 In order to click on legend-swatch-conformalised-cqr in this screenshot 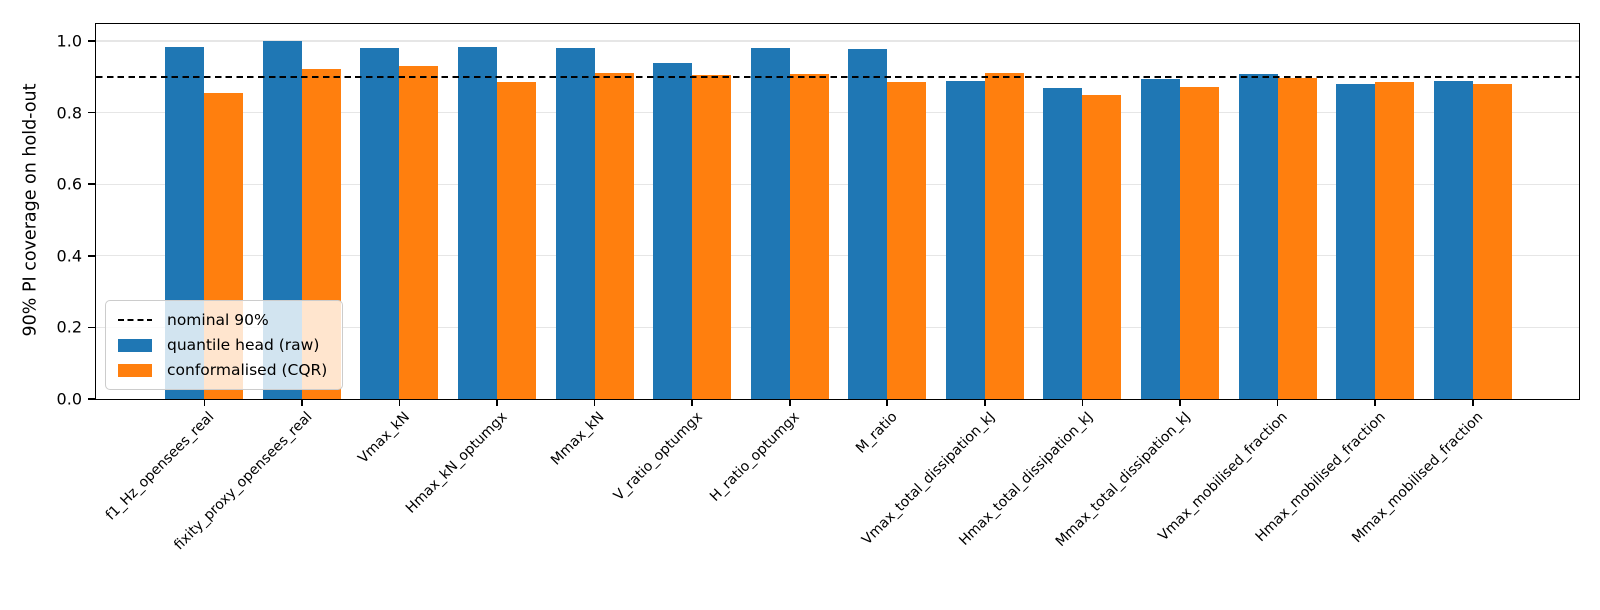, I will do `click(135, 370)`.